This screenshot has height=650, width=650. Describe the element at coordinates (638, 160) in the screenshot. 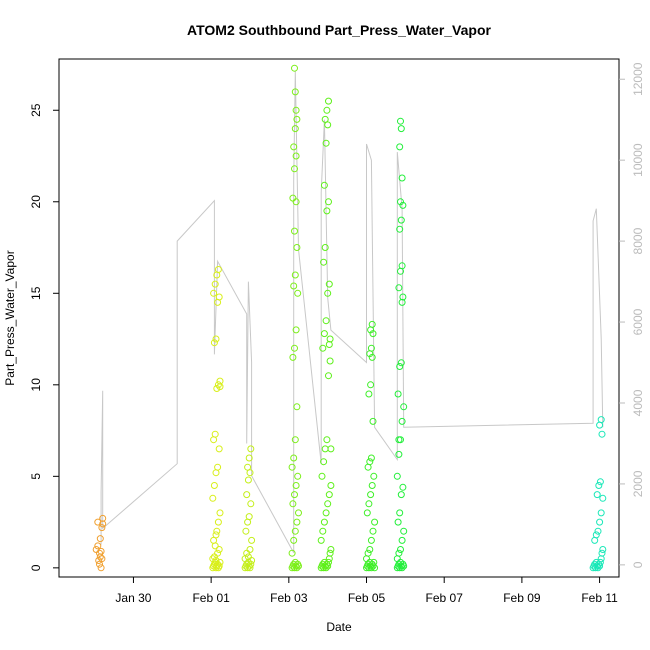

I see `y2-tick-label: 10000` at that location.